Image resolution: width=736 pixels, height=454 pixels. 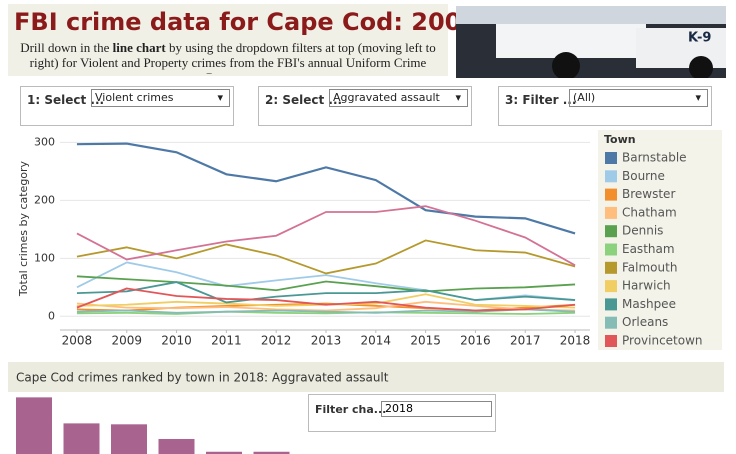 I want to click on x-tick-label: 2011, so click(x=226, y=341).